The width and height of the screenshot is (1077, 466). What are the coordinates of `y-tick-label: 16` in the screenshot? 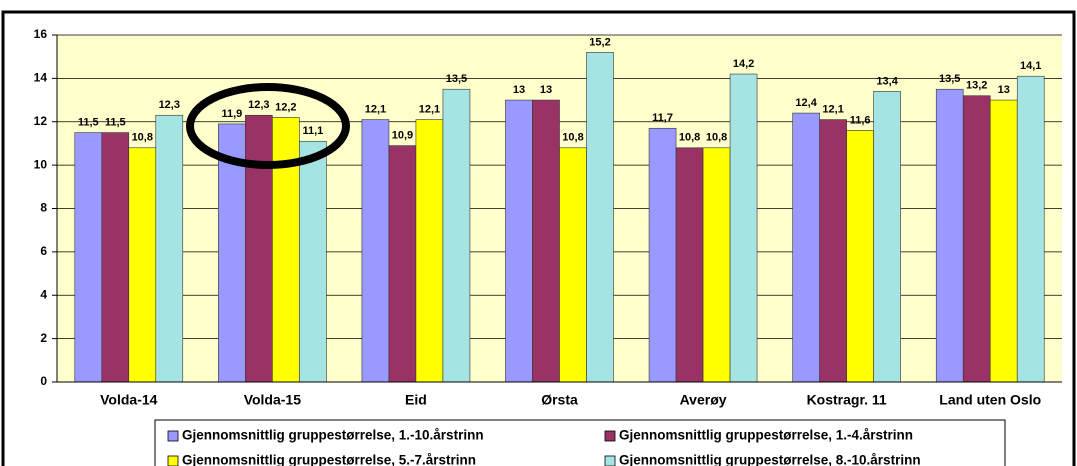 It's located at (41, 34).